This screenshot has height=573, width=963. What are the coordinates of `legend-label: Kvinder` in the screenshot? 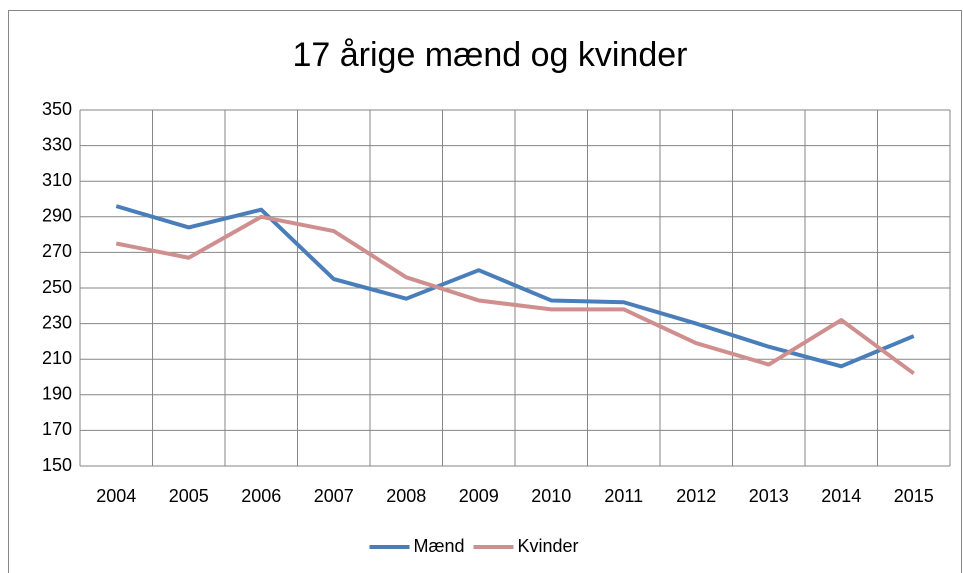 It's located at (548, 546).